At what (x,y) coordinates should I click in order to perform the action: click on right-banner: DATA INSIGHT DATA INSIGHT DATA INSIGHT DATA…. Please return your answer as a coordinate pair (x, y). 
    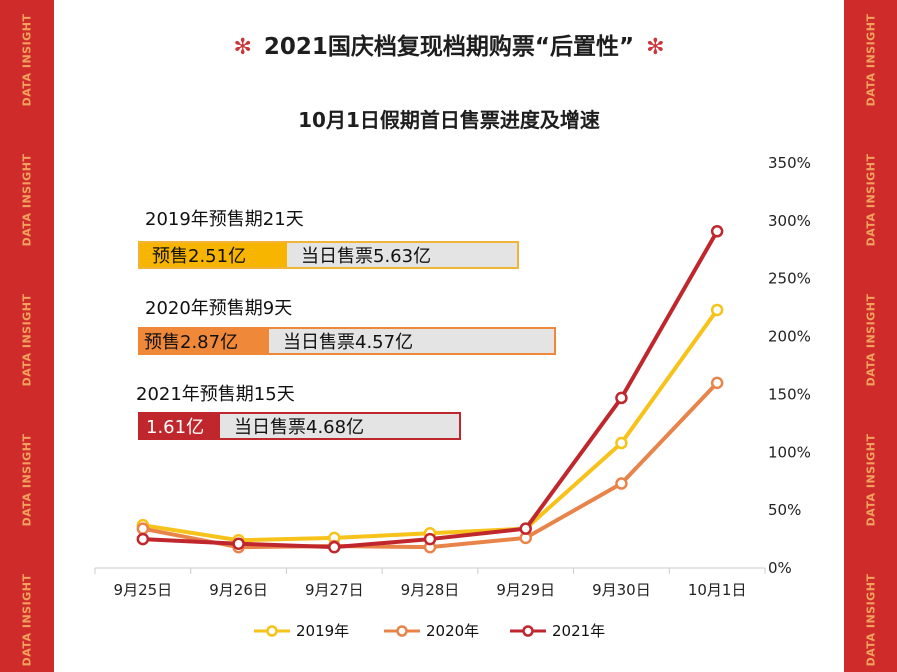
    Looking at the image, I should click on (870, 336).